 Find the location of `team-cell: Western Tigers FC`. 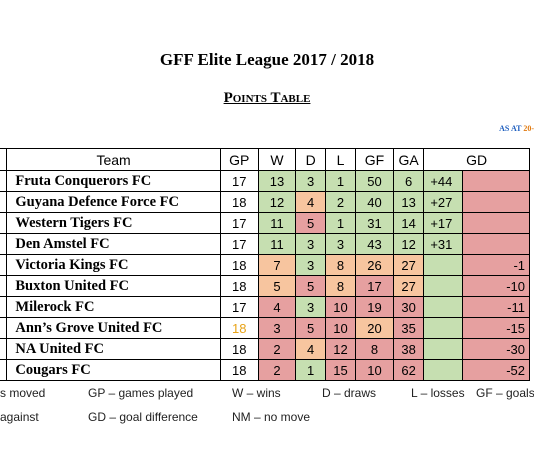

team-cell: Western Tigers FC is located at coordinates (113, 223).